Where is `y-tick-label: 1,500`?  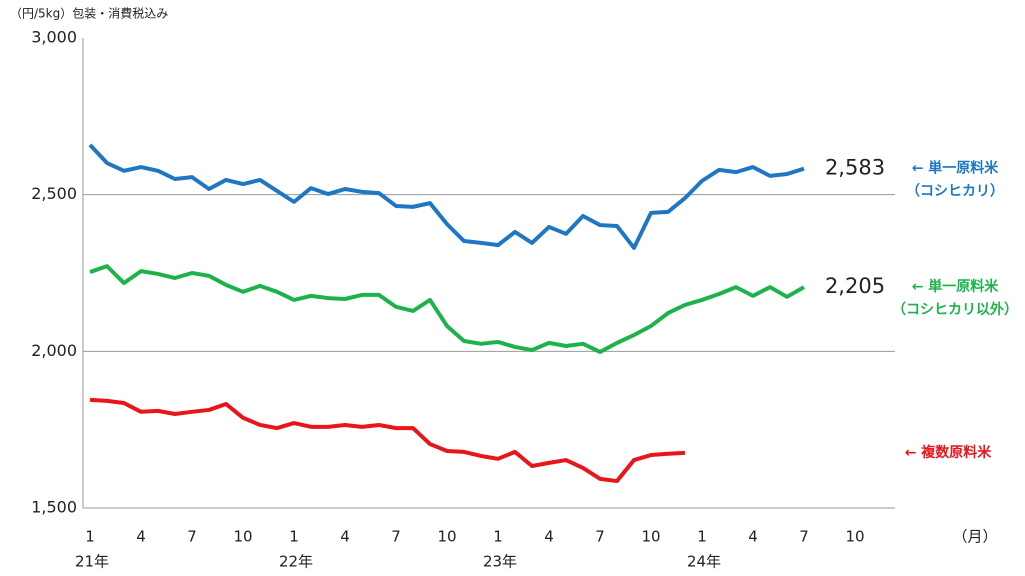
y-tick-label: 1,500 is located at coordinates (54, 507).